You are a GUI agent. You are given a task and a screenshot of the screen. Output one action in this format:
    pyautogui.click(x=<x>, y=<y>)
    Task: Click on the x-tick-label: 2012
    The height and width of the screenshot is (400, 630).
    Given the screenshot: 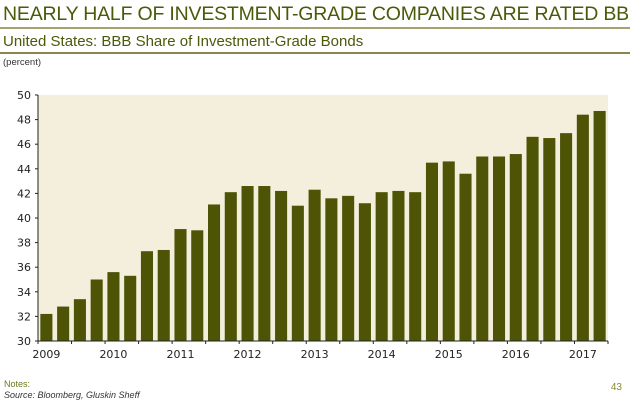 What is the action you would take?
    pyautogui.click(x=248, y=354)
    